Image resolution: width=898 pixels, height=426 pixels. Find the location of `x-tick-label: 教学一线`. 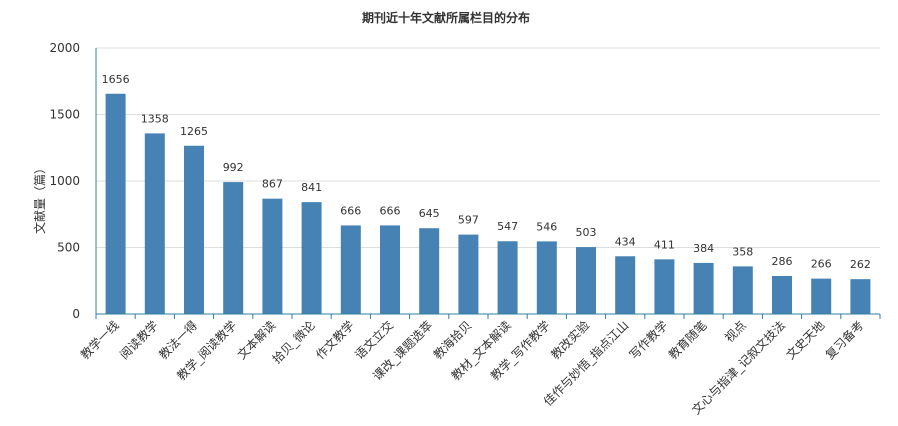

x-tick-label: 教学一线 is located at coordinates (99, 340).